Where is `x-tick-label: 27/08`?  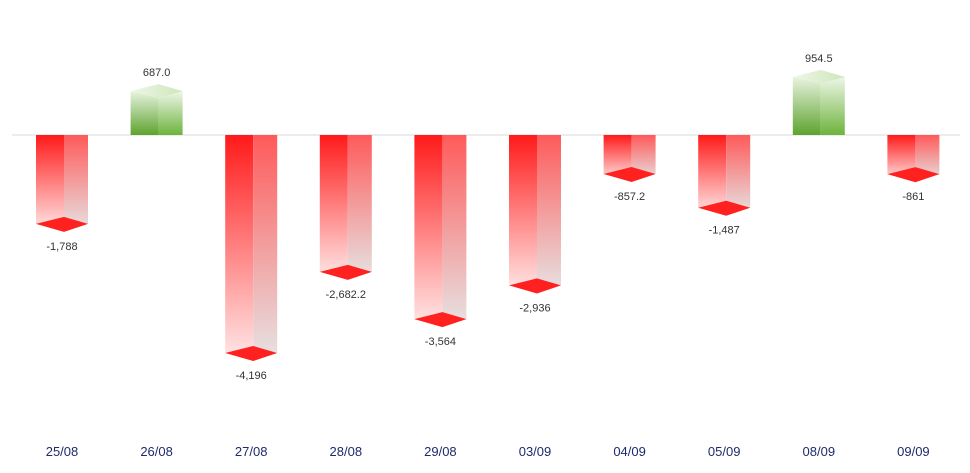
x-tick-label: 27/08 is located at coordinates (251, 451).